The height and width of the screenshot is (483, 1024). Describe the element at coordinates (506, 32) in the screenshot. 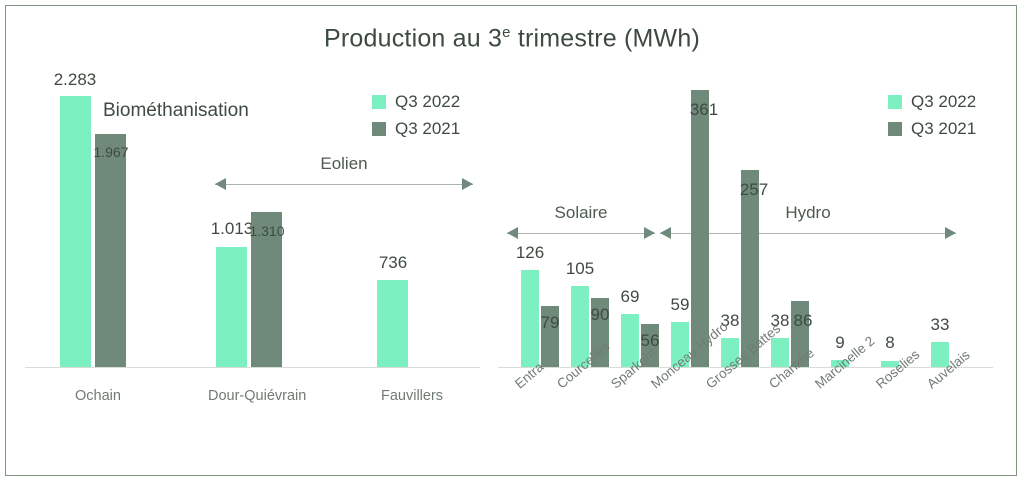

I see `page-title-superscript: e` at that location.